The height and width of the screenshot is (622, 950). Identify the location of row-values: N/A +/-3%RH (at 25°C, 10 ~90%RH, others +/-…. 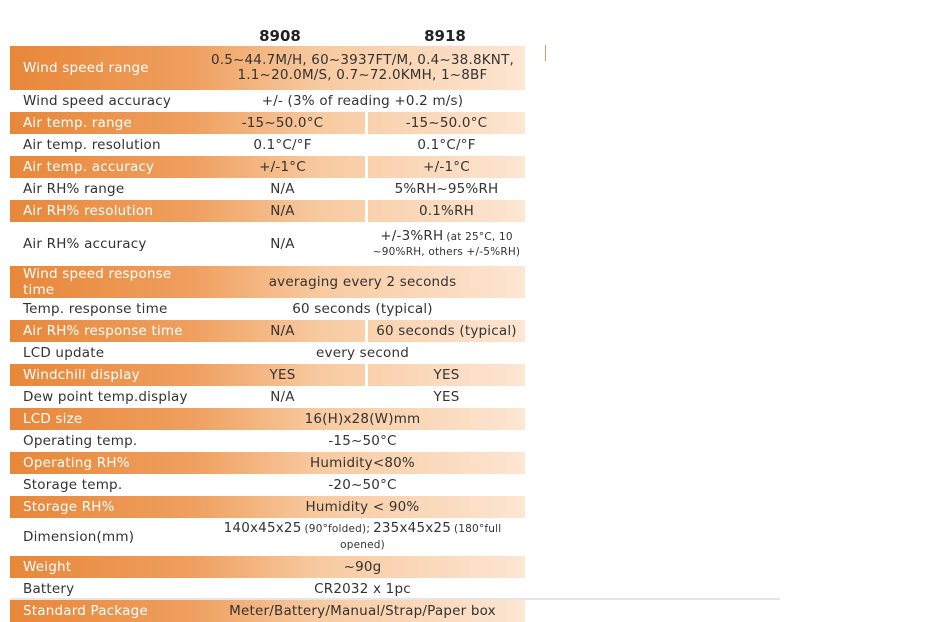
(362, 244).